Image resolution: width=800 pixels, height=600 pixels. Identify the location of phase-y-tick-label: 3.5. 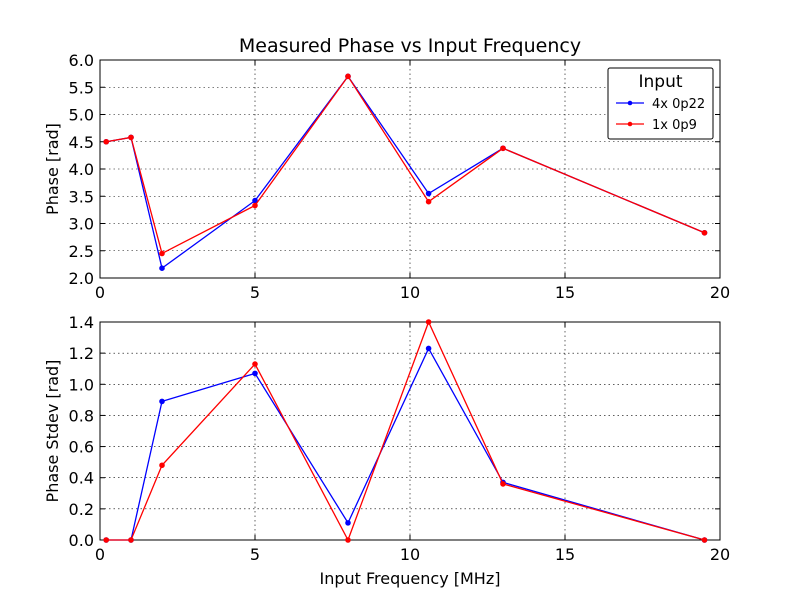
(81, 196).